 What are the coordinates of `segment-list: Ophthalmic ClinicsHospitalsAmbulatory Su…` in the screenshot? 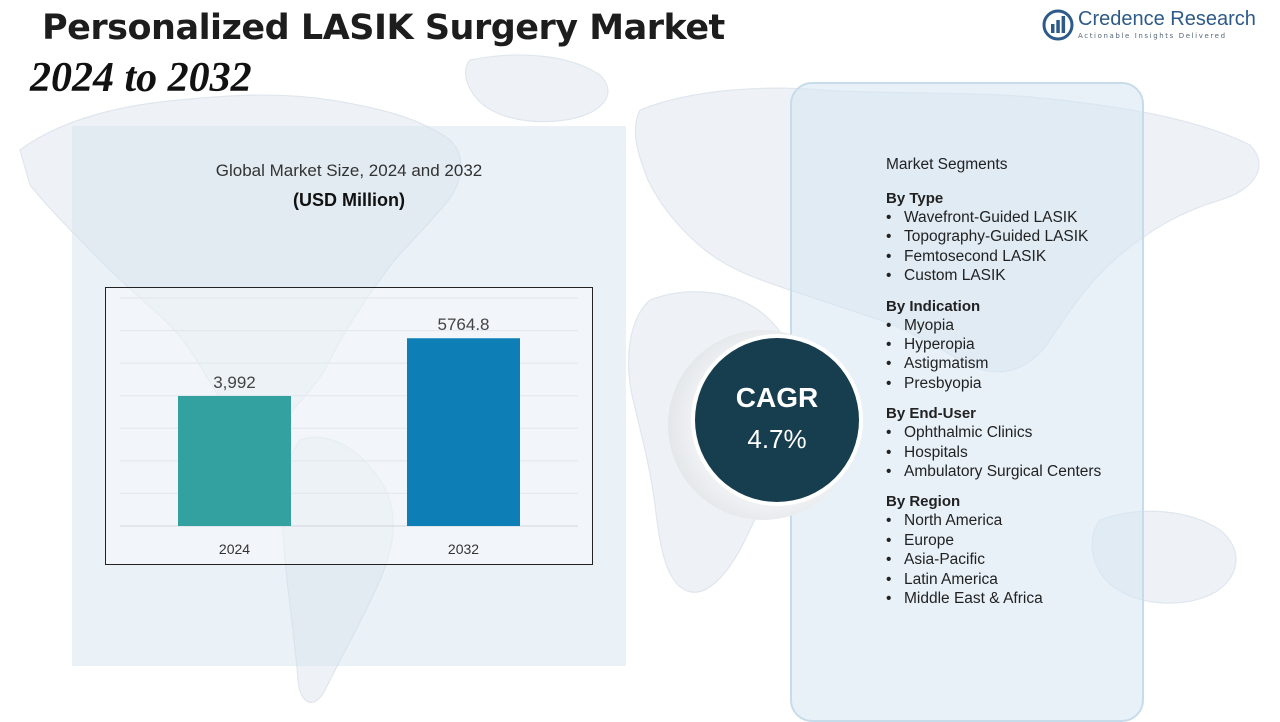 It's located at (1016, 452).